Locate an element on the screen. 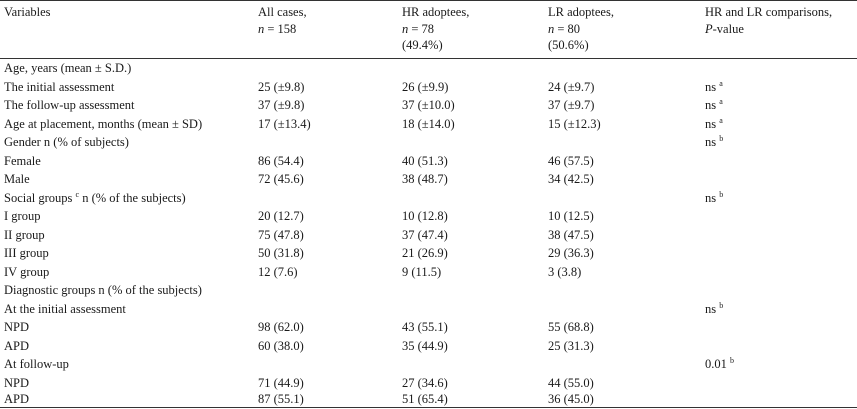 Image resolution: width=857 pixels, height=409 pixels. cell-hr: 37 (±10.0) is located at coordinates (428, 105).